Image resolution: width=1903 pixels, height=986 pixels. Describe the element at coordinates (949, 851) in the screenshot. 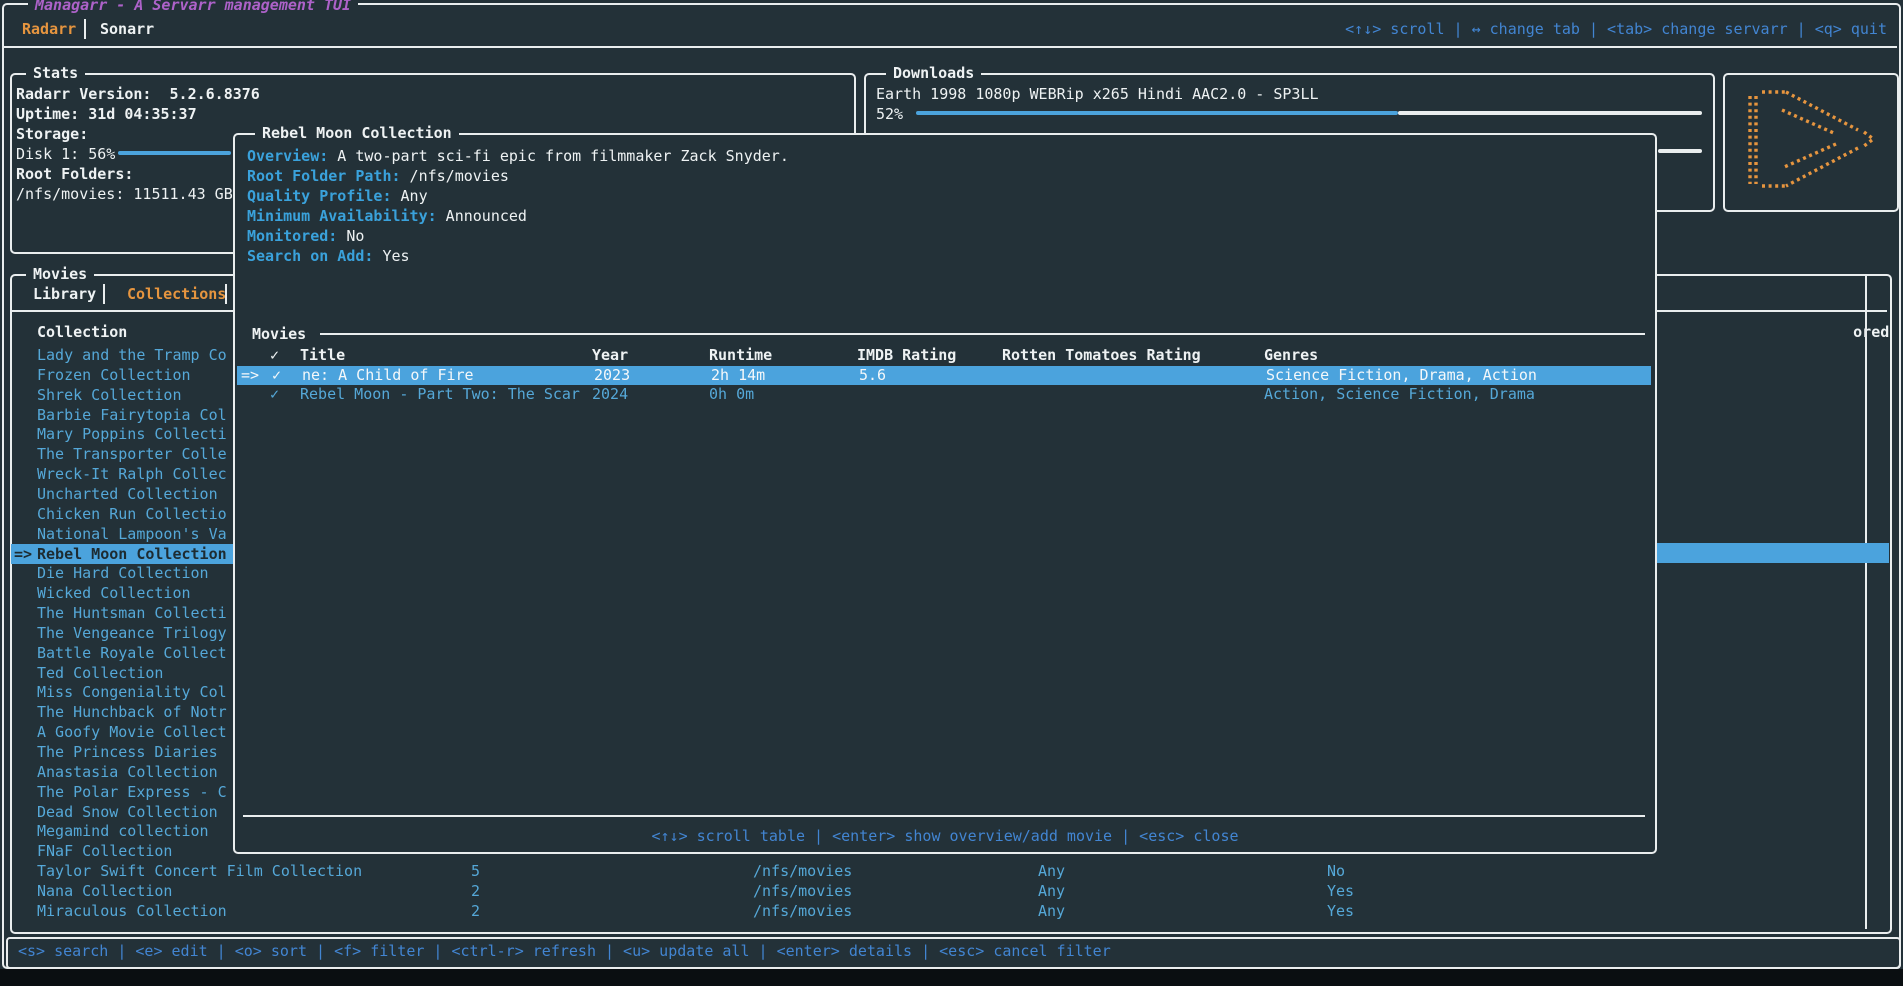

I see `collection-list-item: FNaF Collection` at that location.